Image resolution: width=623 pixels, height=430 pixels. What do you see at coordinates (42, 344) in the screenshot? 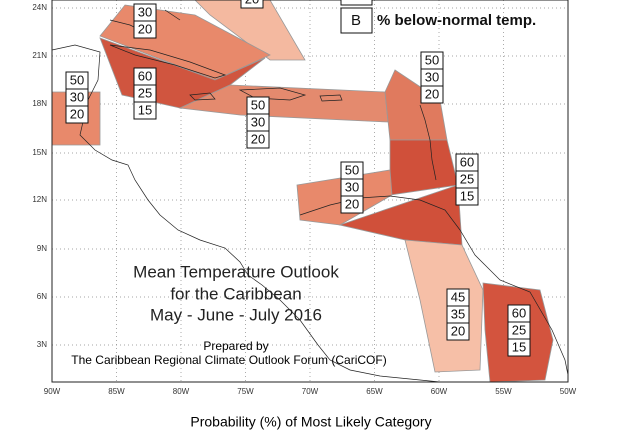
I see `latitude-label: 3N` at bounding box center [42, 344].